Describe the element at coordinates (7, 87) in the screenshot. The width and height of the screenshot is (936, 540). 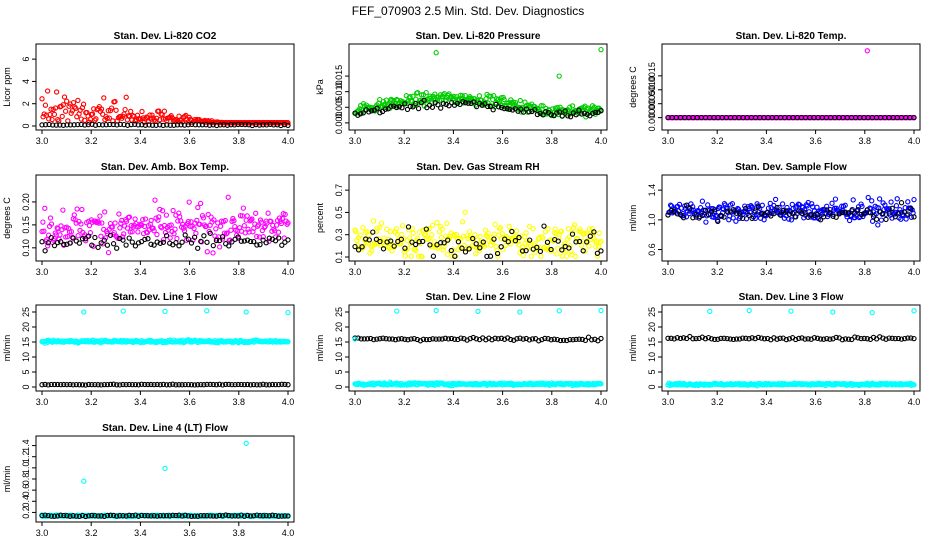
I see `y-axis-label: Licor ppm` at that location.